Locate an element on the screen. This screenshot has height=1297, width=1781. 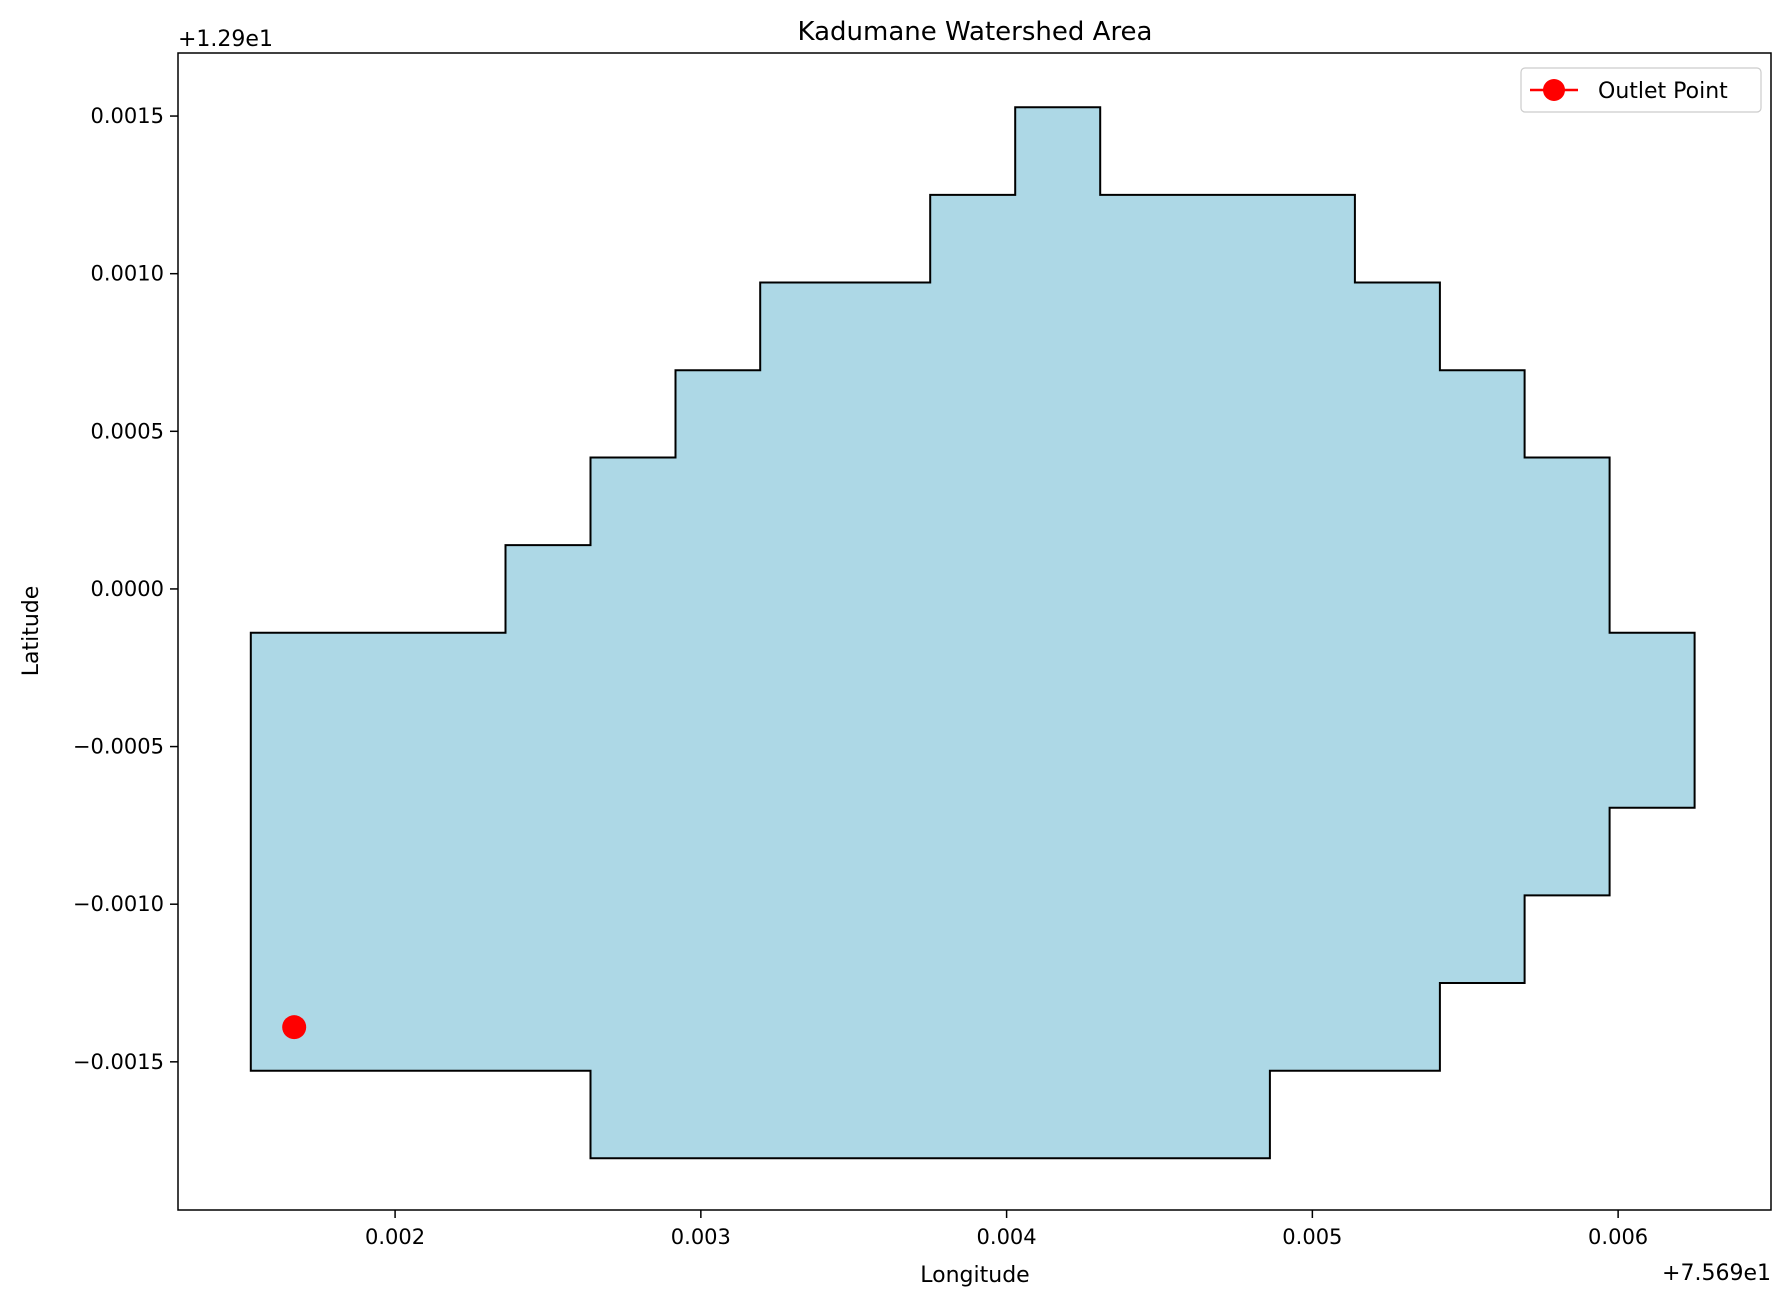
y-tick-label: 0.0000 is located at coordinates (127, 589).